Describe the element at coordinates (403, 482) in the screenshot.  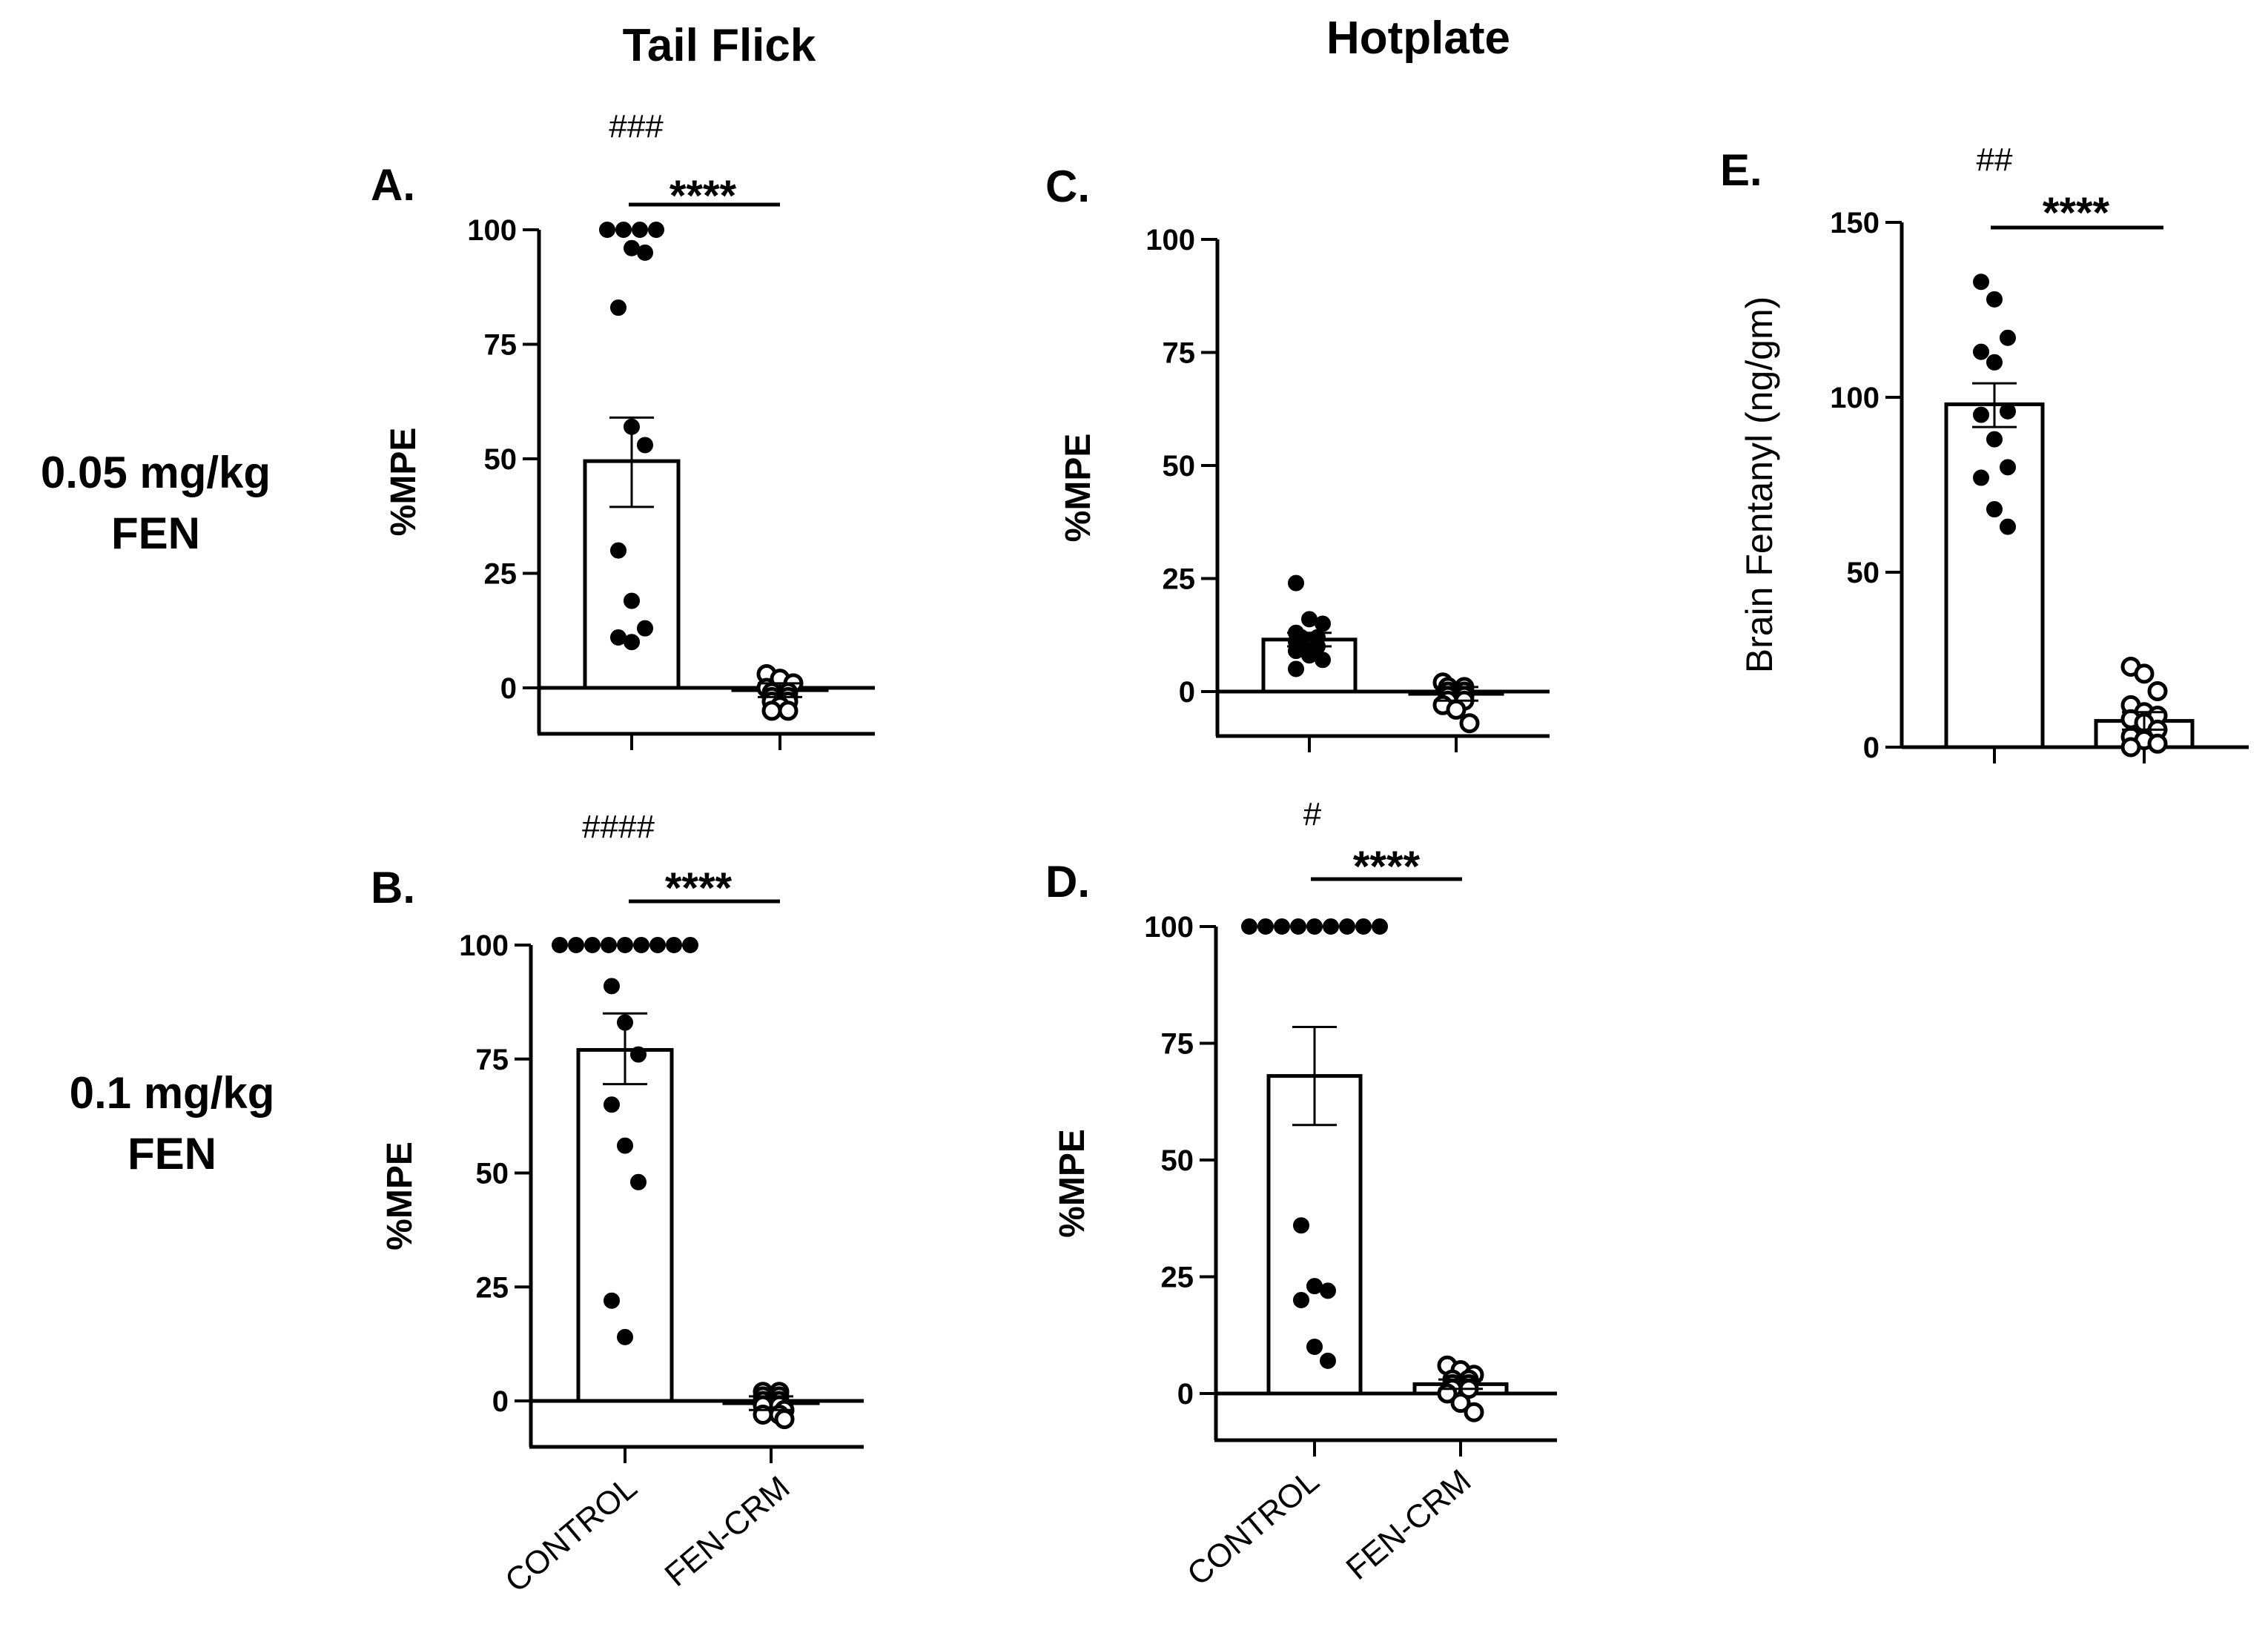
I see `y-axis-label-a: %MPE` at that location.